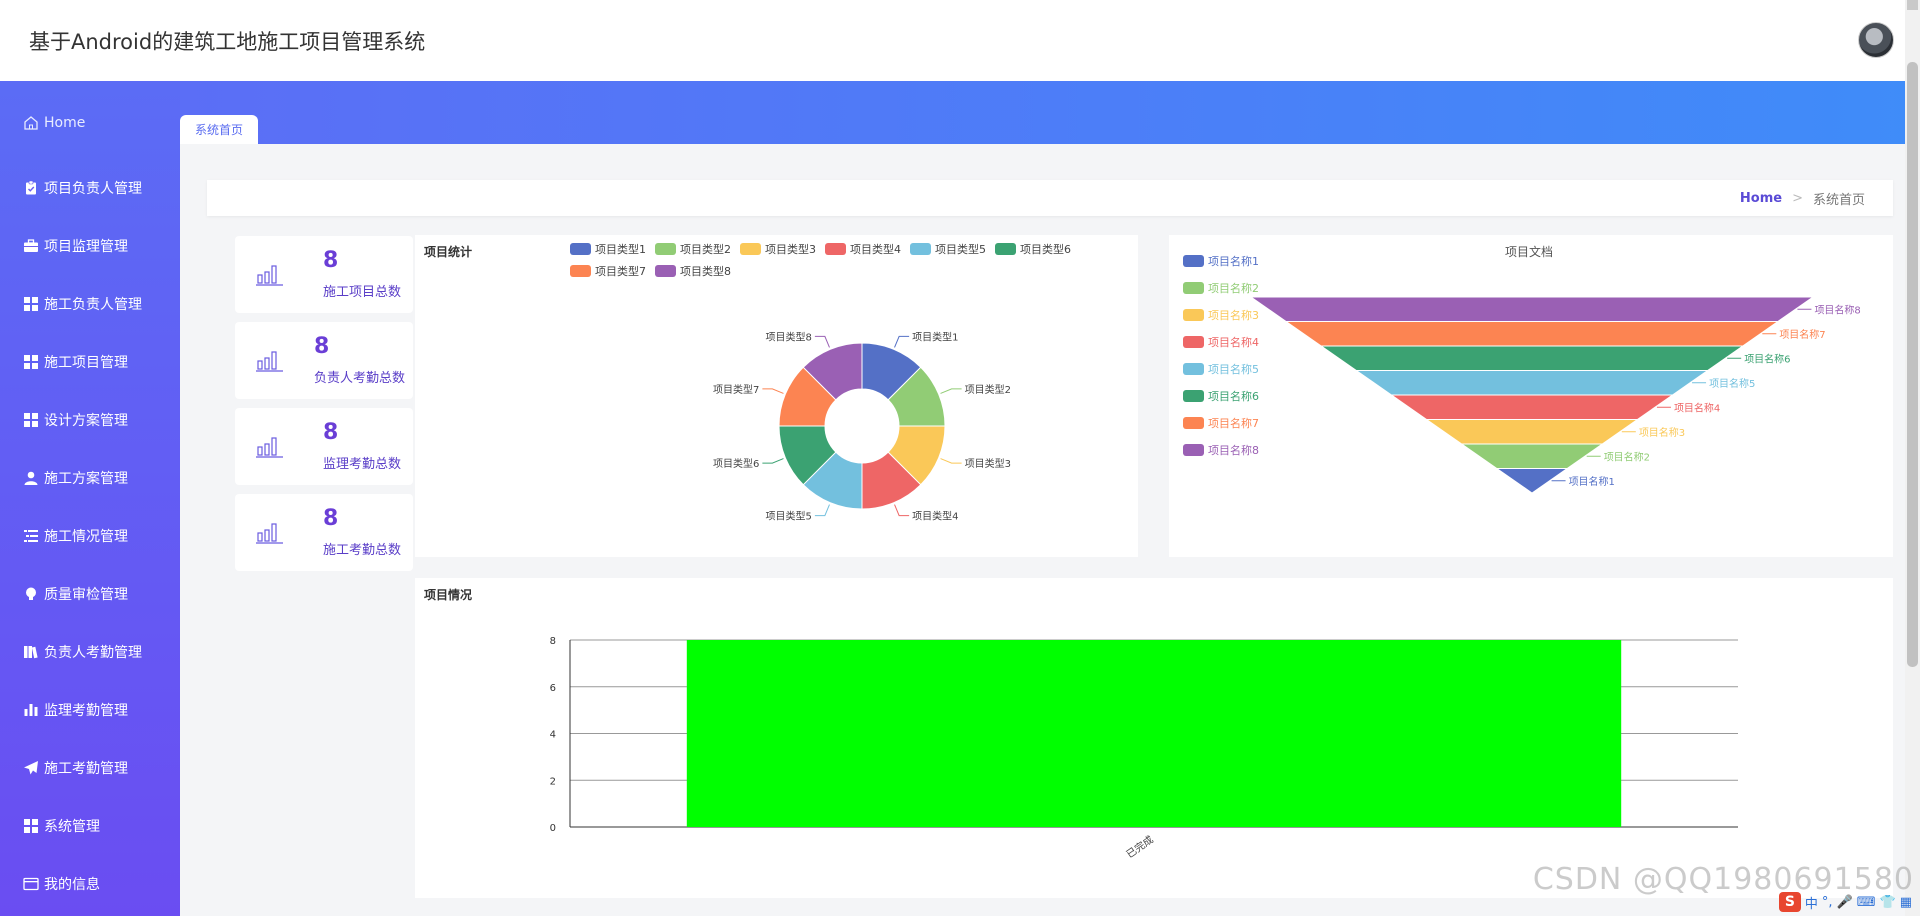  What do you see at coordinates (324, 532) in the screenshot?
I see `stat-card-construction-attendance: 8 施工考勤总数` at bounding box center [324, 532].